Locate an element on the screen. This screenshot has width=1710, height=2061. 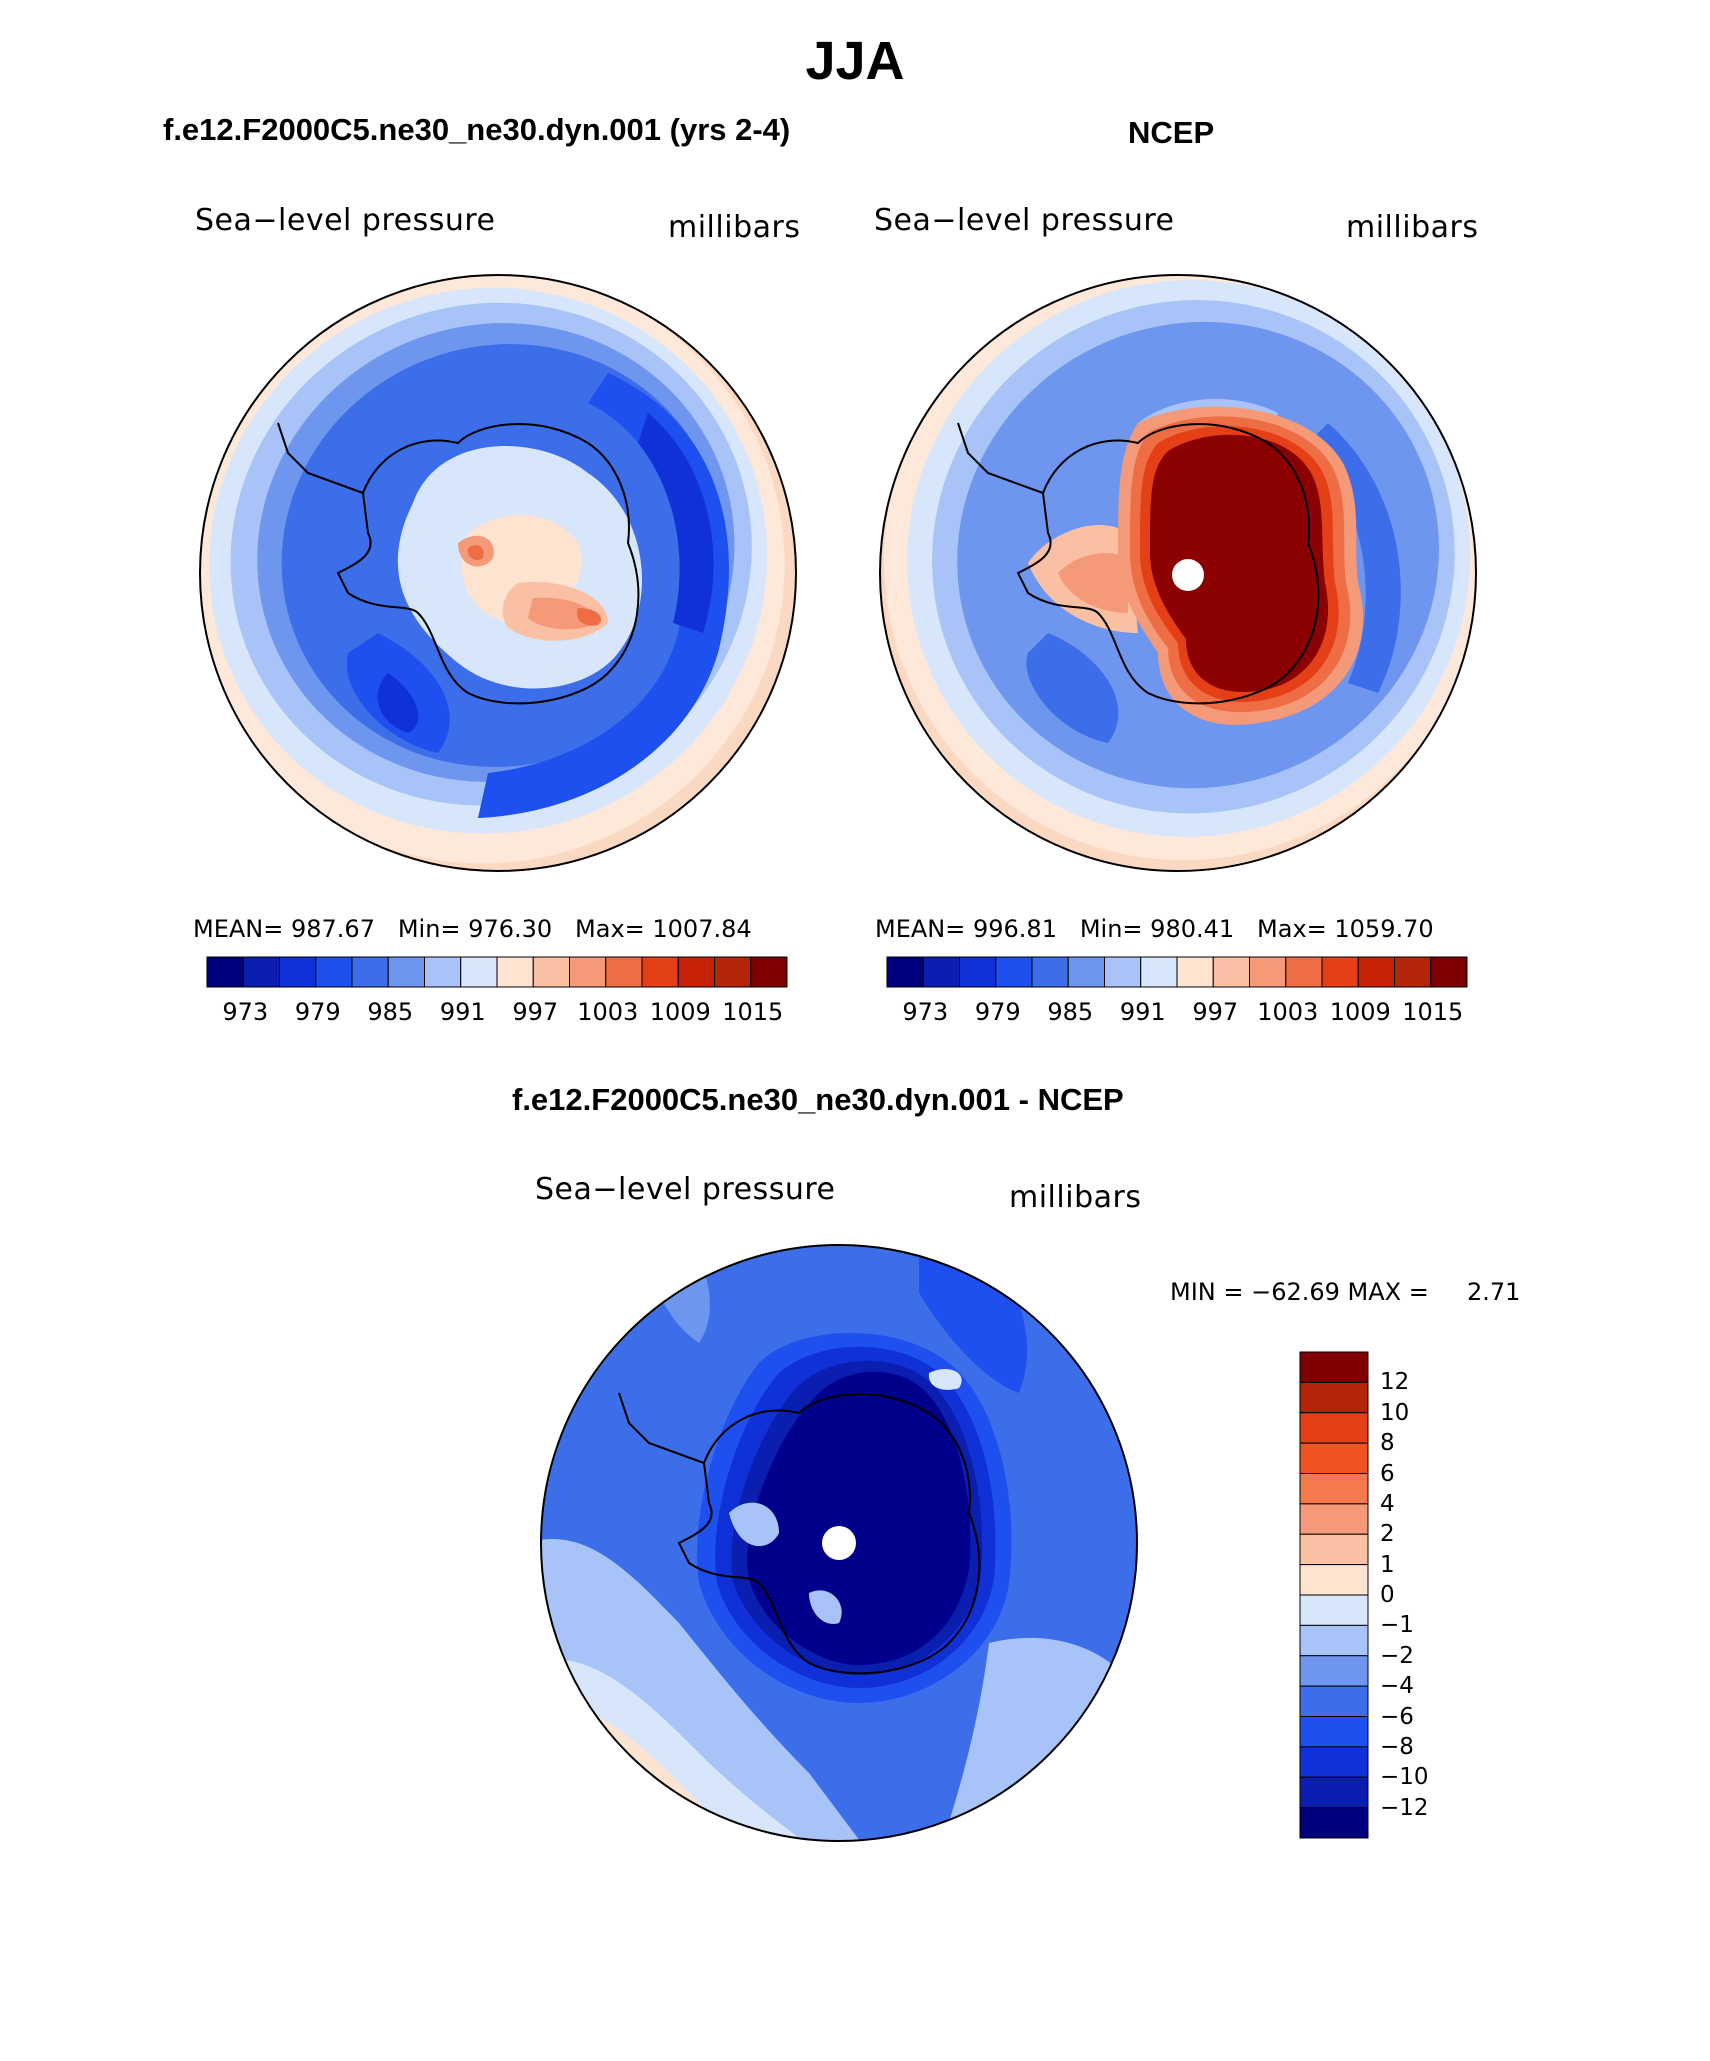
model-colorbar-ticks: 973 979 985 991 997 1003 1009 1015 is located at coordinates (497, 1013).